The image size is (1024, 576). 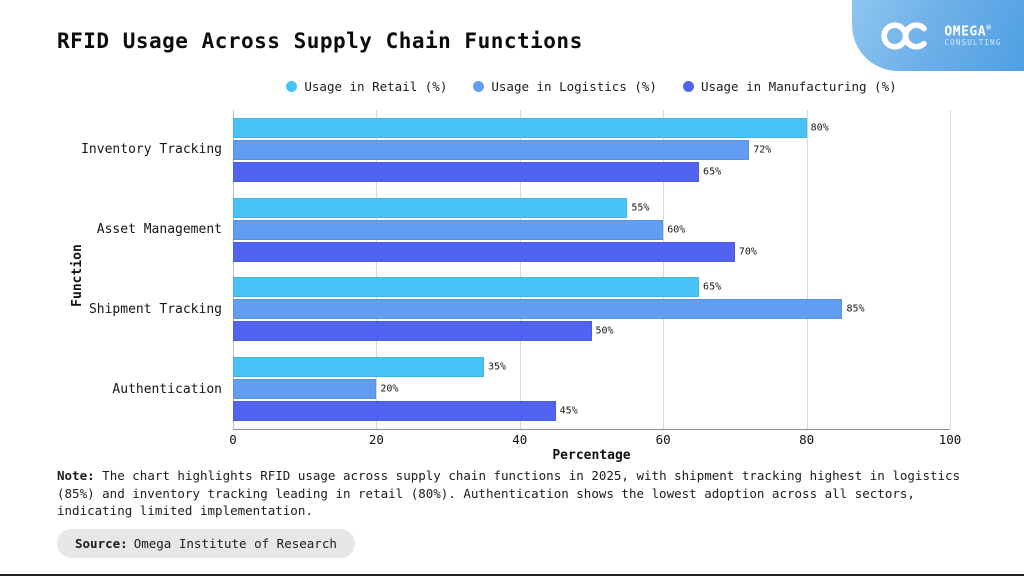 I want to click on x-tick-label: 40, so click(x=520, y=439).